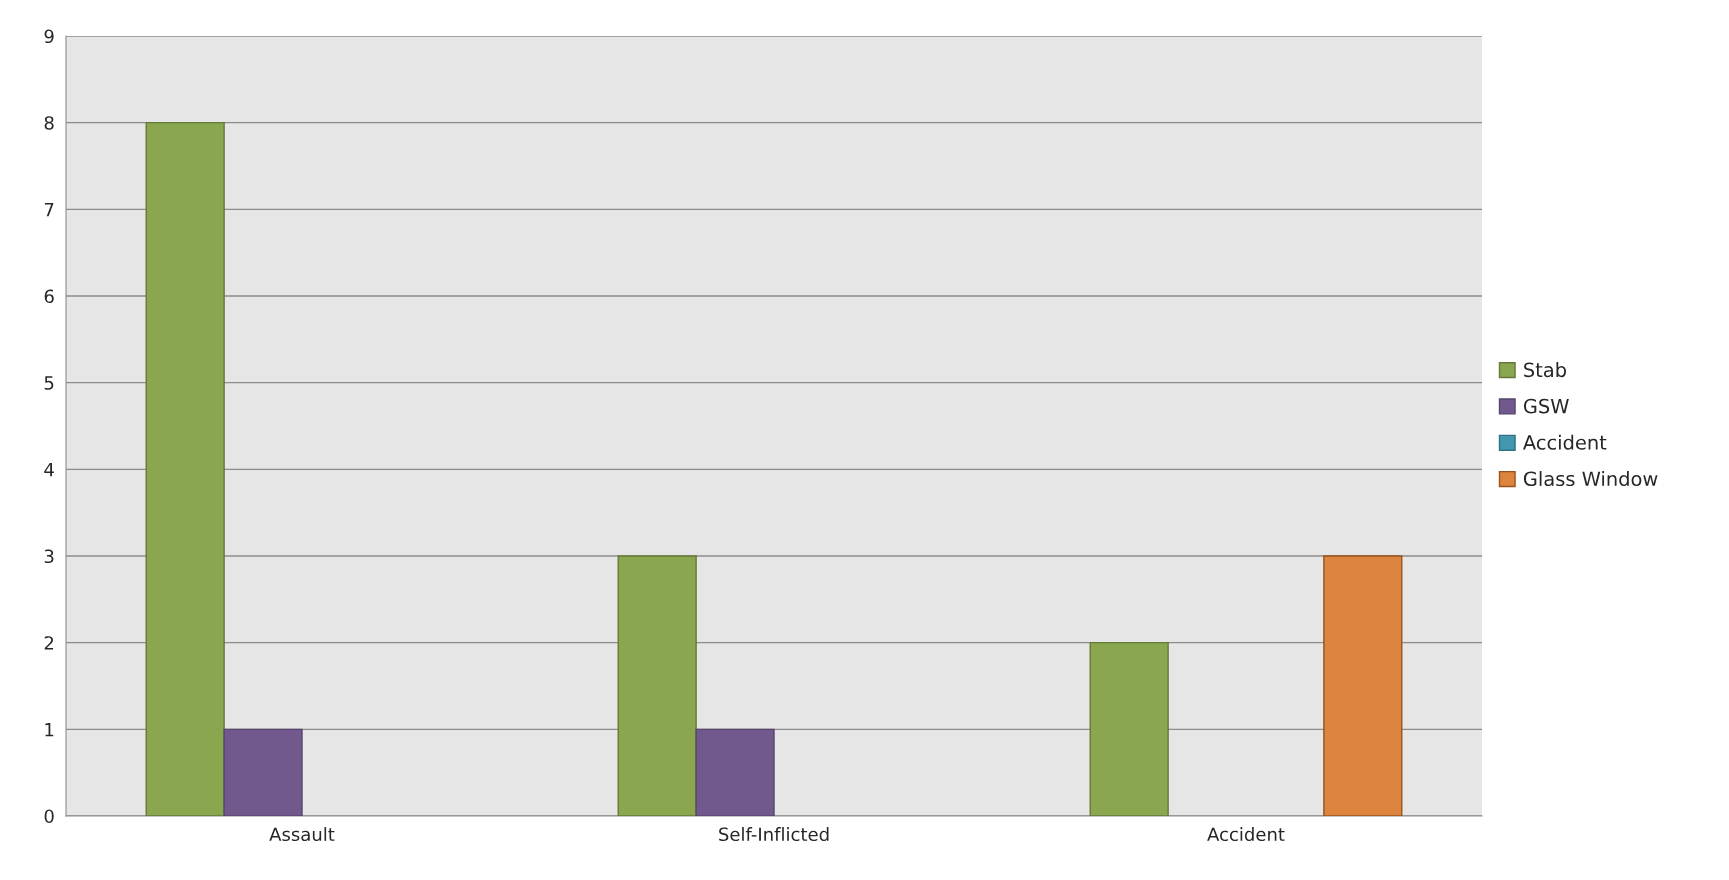 This screenshot has height=880, width=1729. I want to click on y-tick-label: 7, so click(49, 210).